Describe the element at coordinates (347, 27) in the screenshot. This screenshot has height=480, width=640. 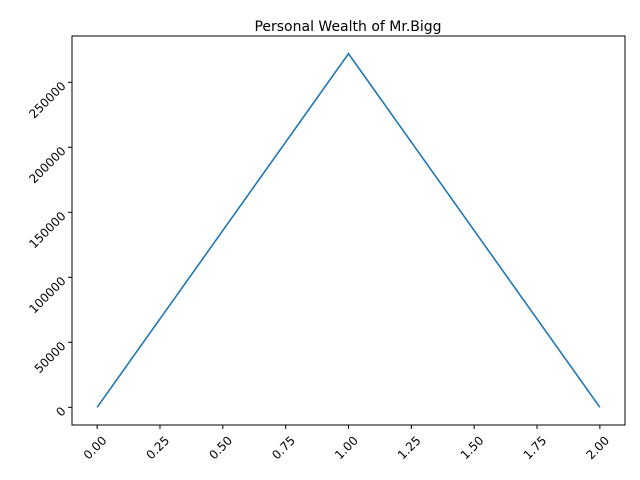
I see `chart-title: Personal Wealth of Mr.Bigg` at that location.